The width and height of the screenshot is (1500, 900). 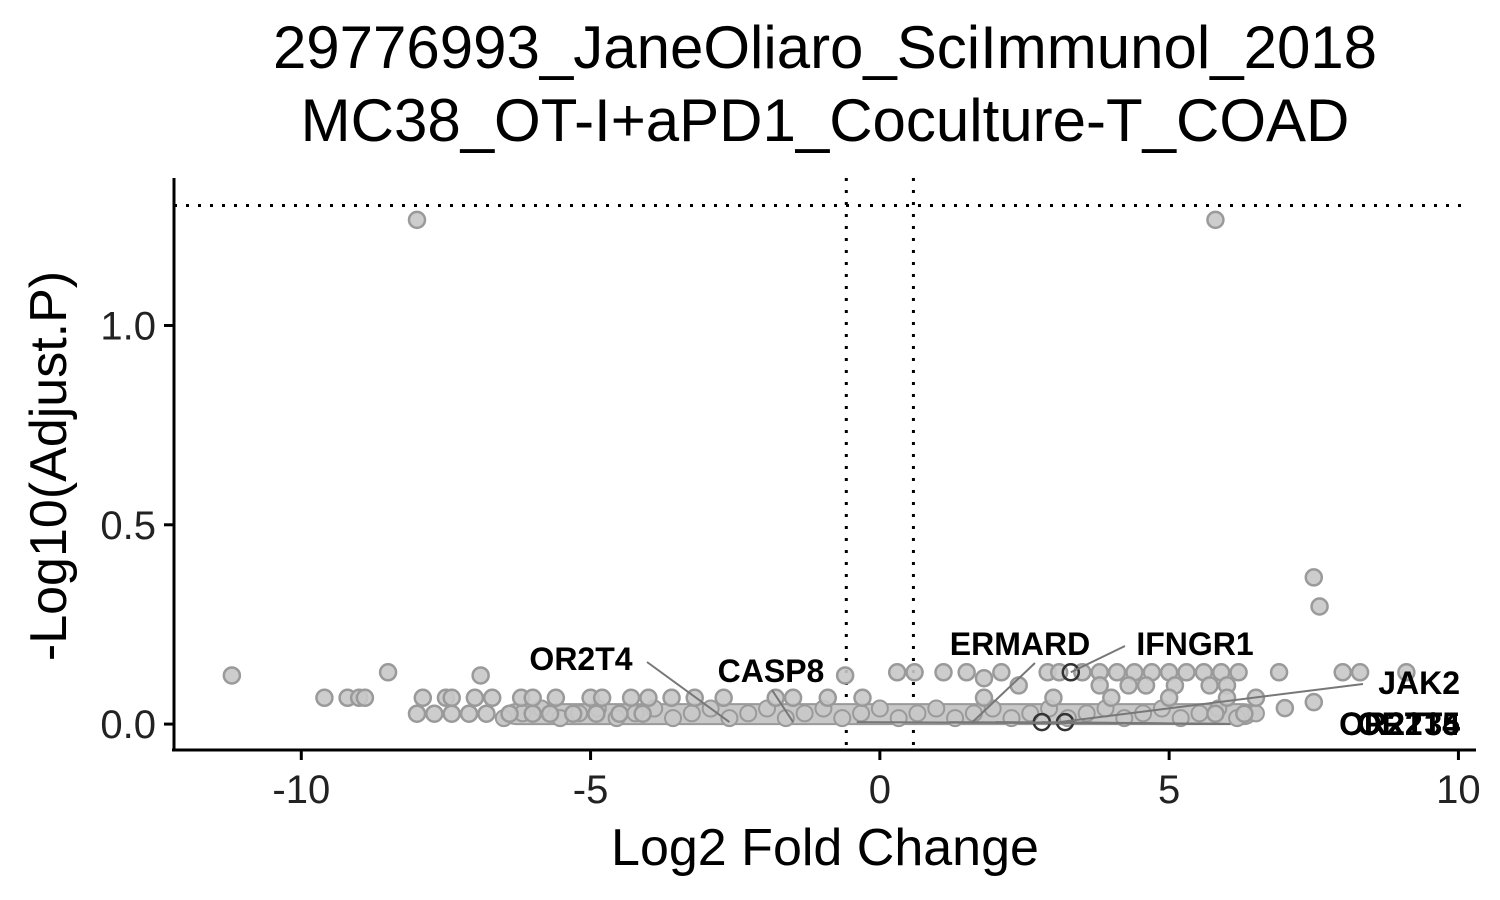 What do you see at coordinates (301, 790) in the screenshot?
I see `x-tick-label: -10` at bounding box center [301, 790].